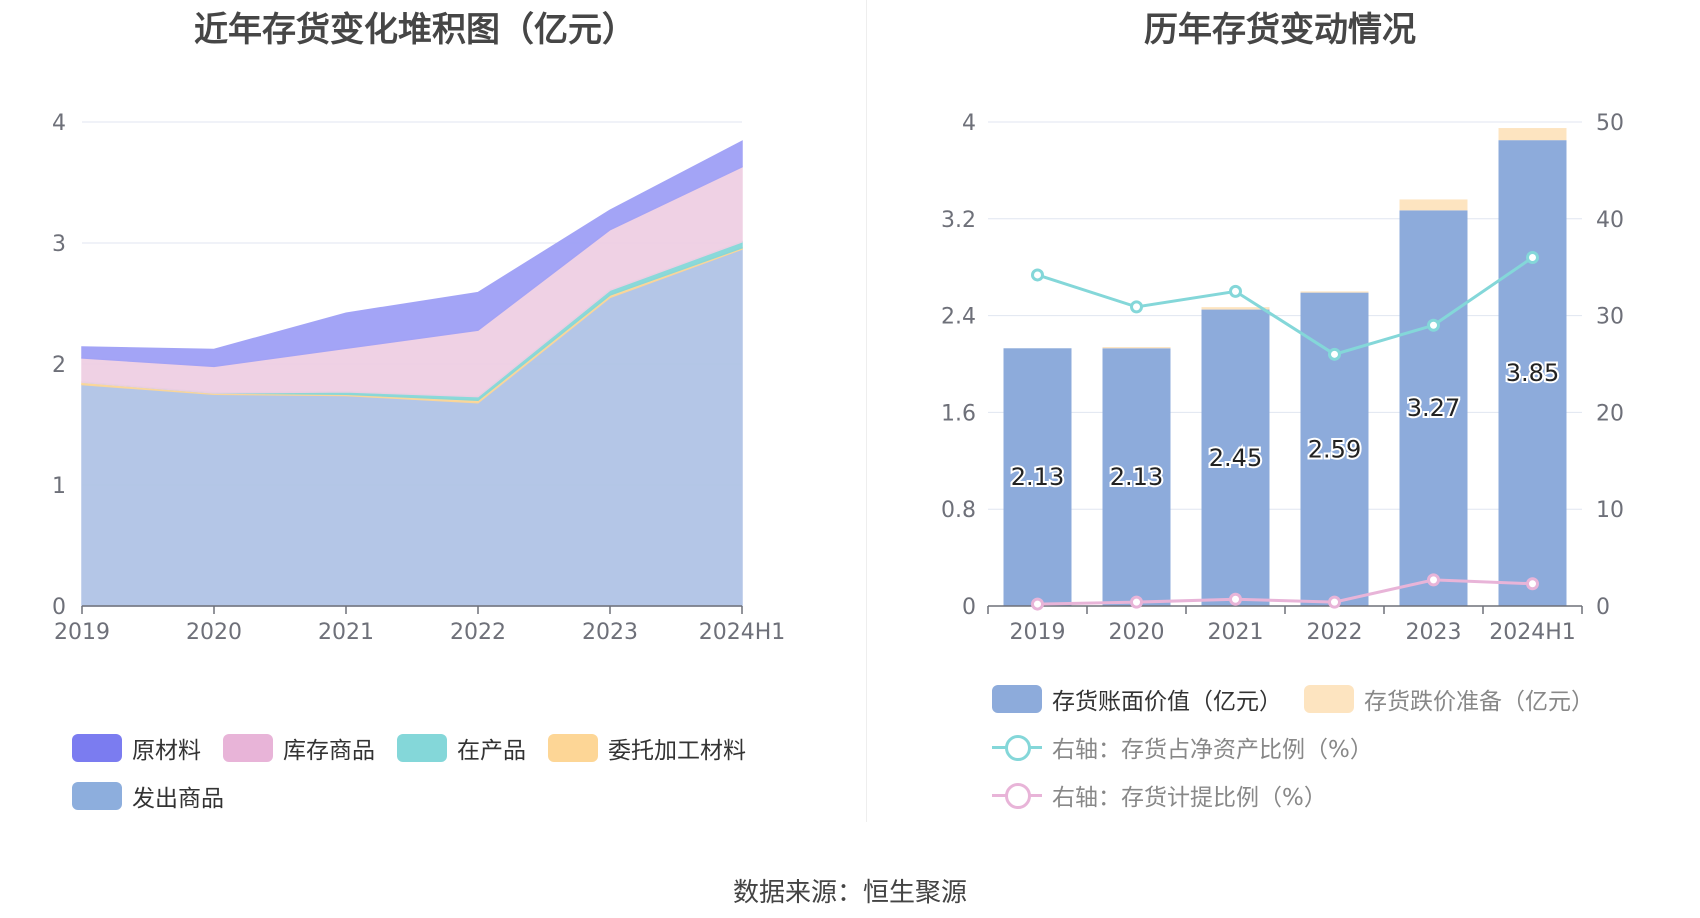 The image size is (1700, 918). What do you see at coordinates (178, 799) in the screenshot?
I see `legend-label: 发出商品` at bounding box center [178, 799].